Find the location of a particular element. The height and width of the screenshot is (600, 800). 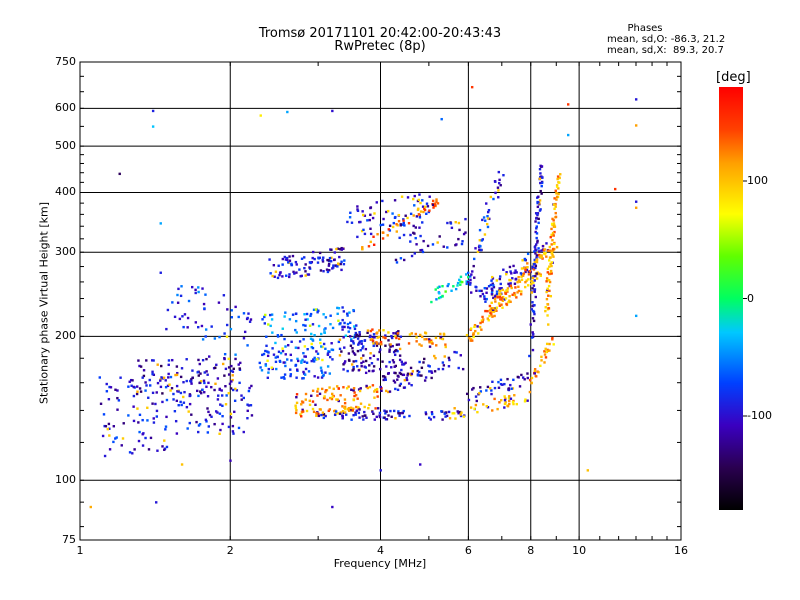

phases-x-stats: mean, sd,X: 89.3, 20.7 is located at coordinates (665, 50).